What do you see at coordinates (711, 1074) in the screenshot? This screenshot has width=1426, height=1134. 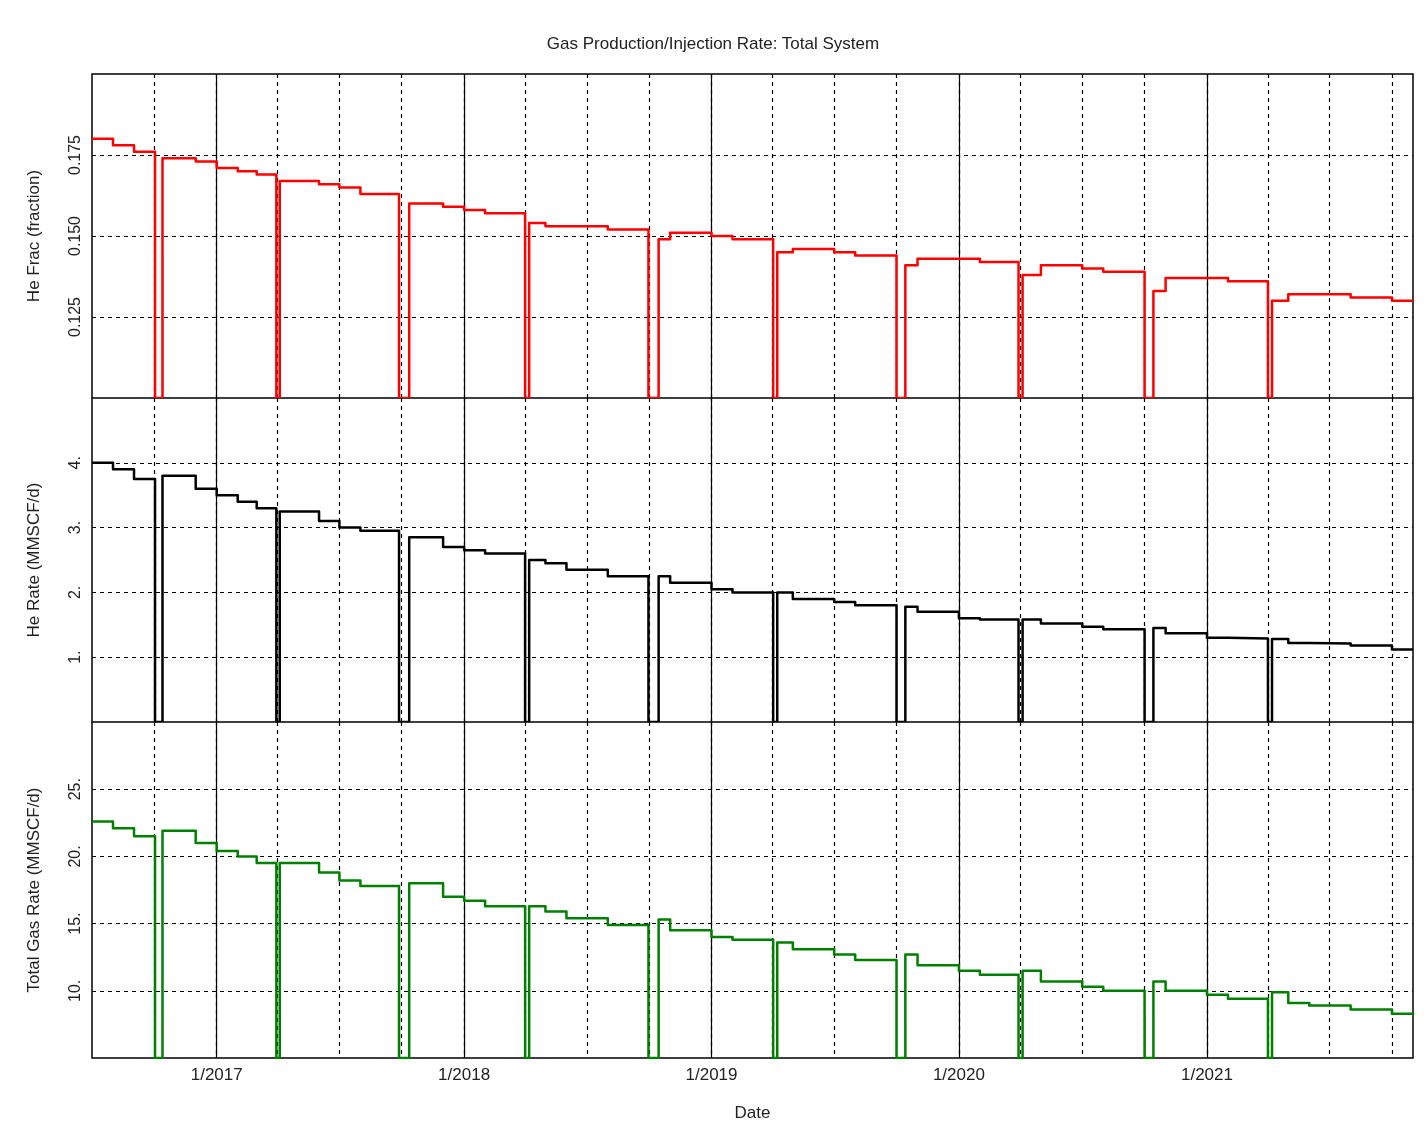 I see `x-tick-label: 1/2019` at bounding box center [711, 1074].